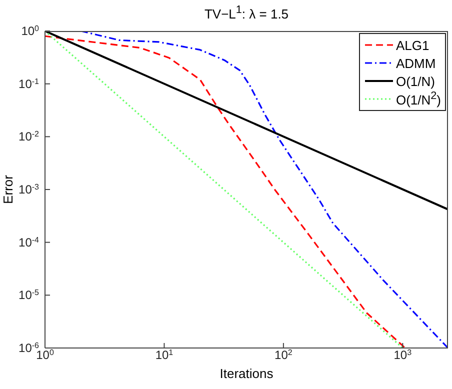  Describe the element at coordinates (418, 99) in the screenshot. I see `legend-label: O(1/N$^{2}$)` at that location.